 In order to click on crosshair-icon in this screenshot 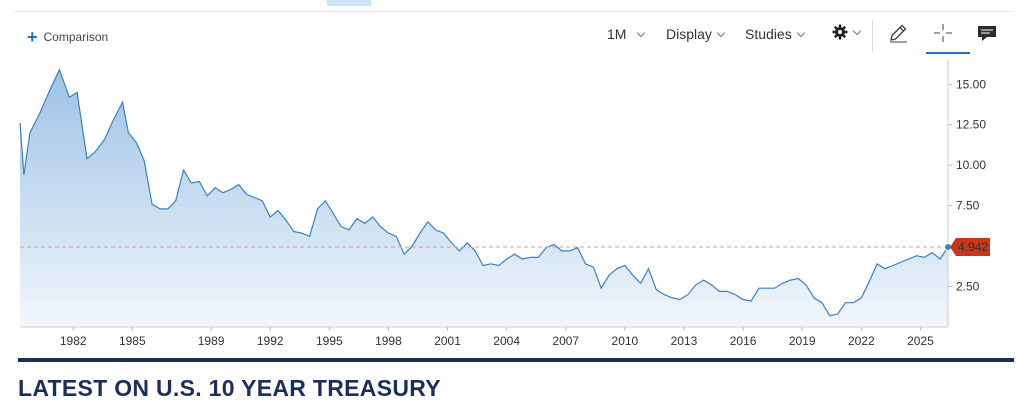, I will do `click(943, 33)`.